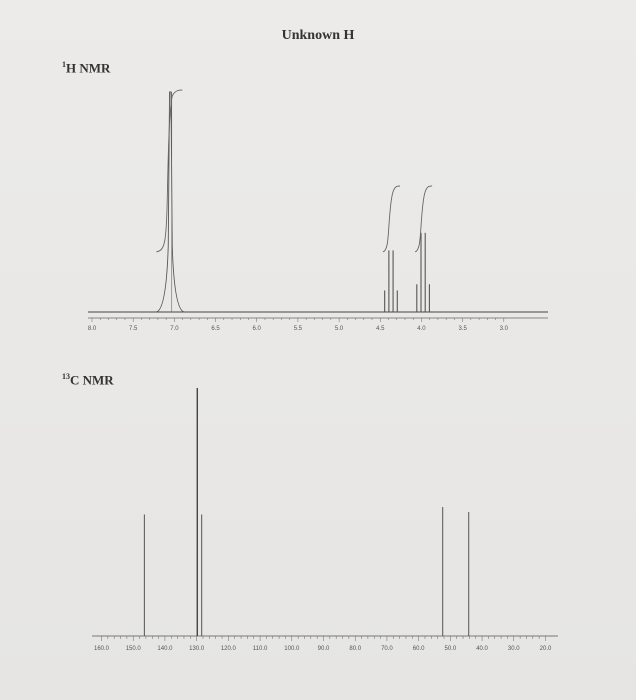 The height and width of the screenshot is (700, 636). I want to click on h-tick-label: 4.5, so click(380, 329).